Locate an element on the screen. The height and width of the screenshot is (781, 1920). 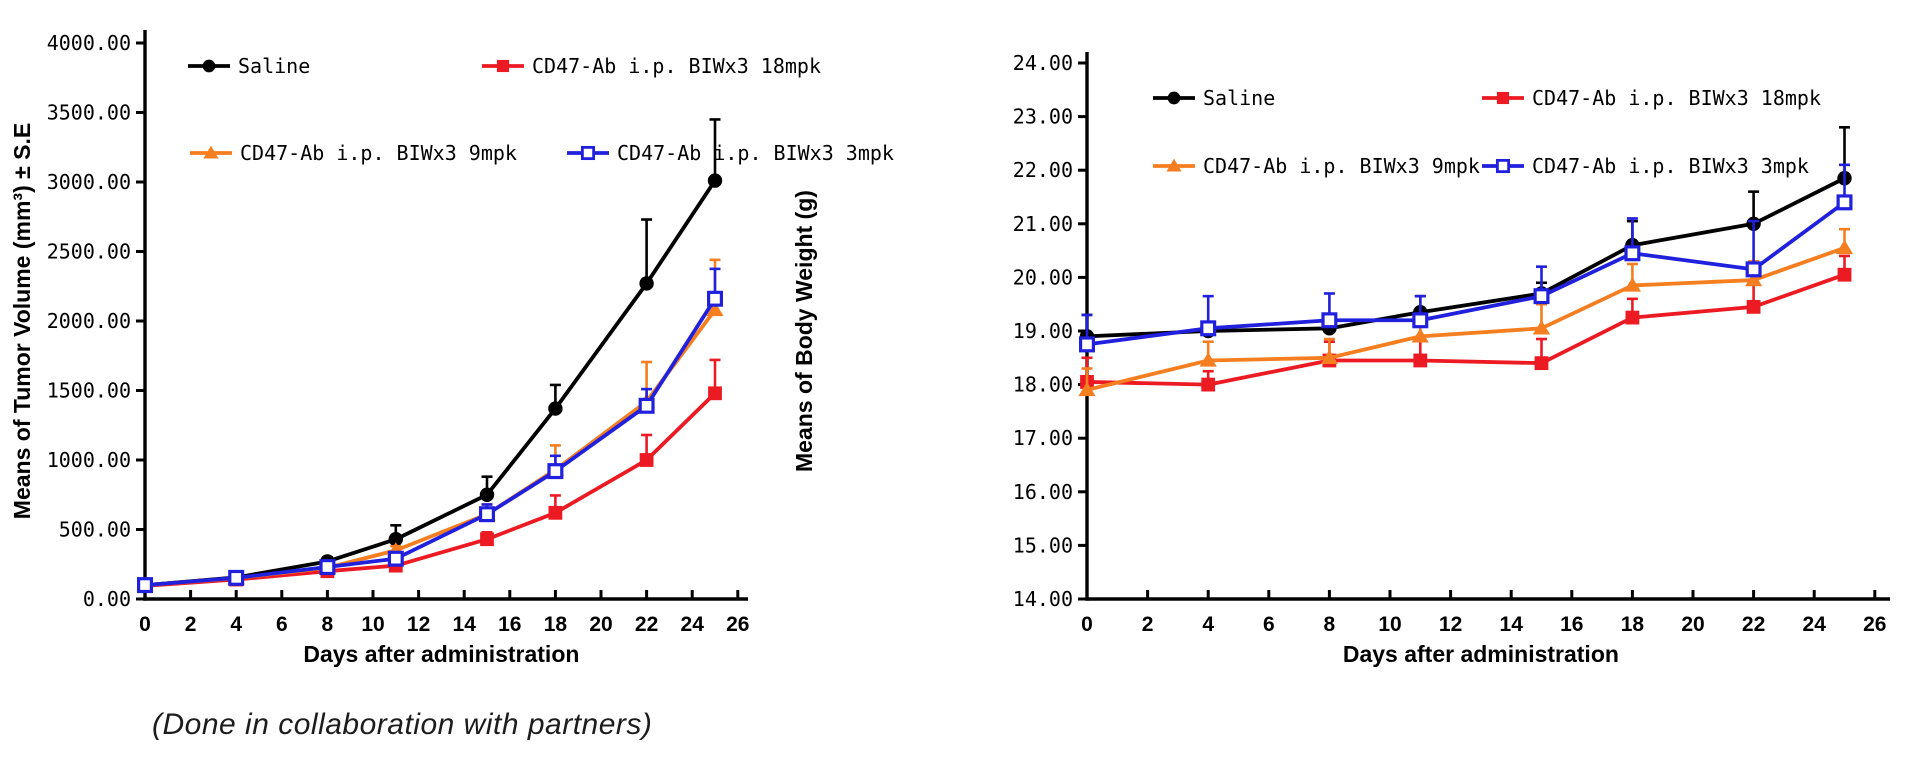
y-tick-label: 21.00 is located at coordinates (1043, 224).